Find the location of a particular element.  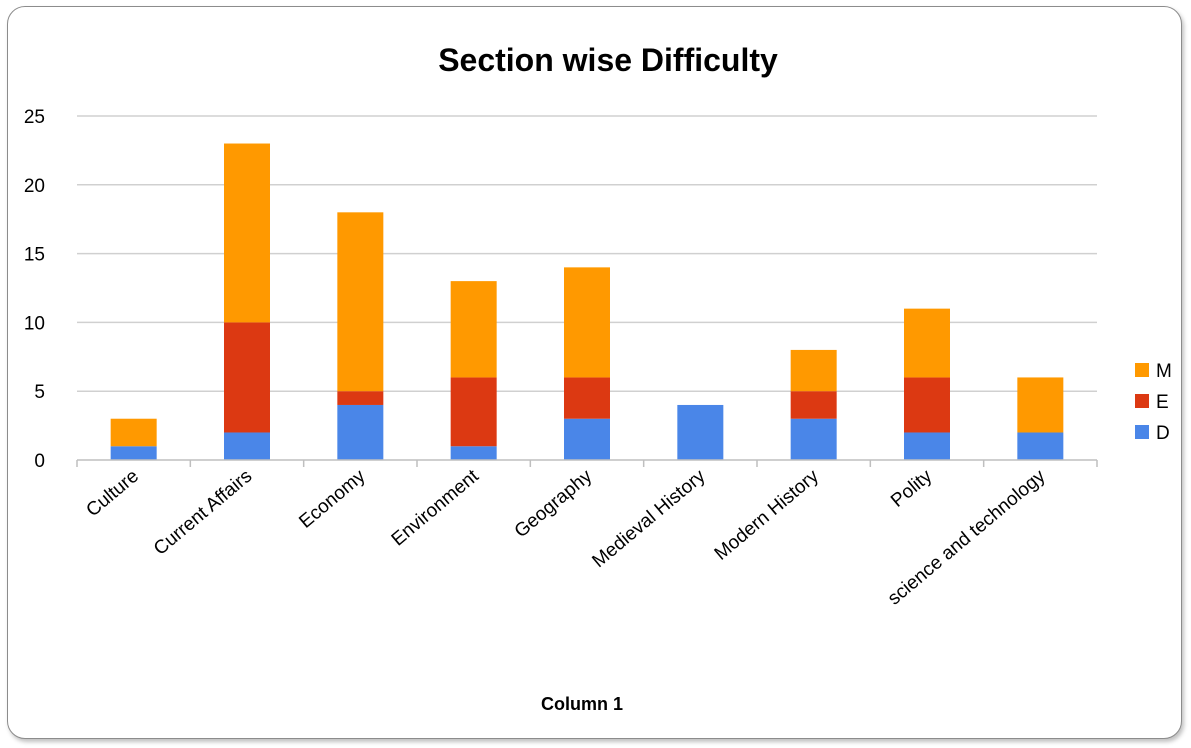

category-label: Economy is located at coordinates (332, 498).